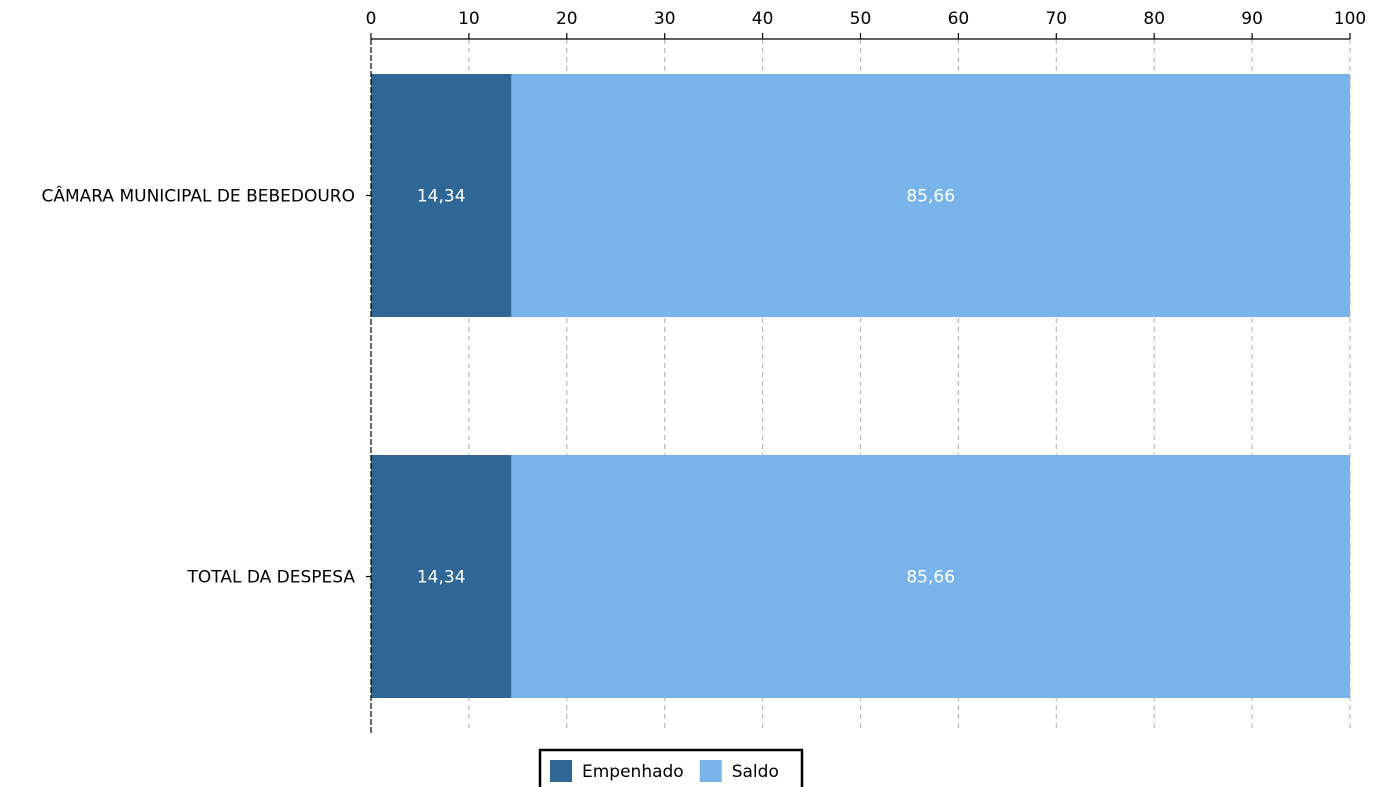  I want to click on x-tick-label: 90, so click(1252, 19).